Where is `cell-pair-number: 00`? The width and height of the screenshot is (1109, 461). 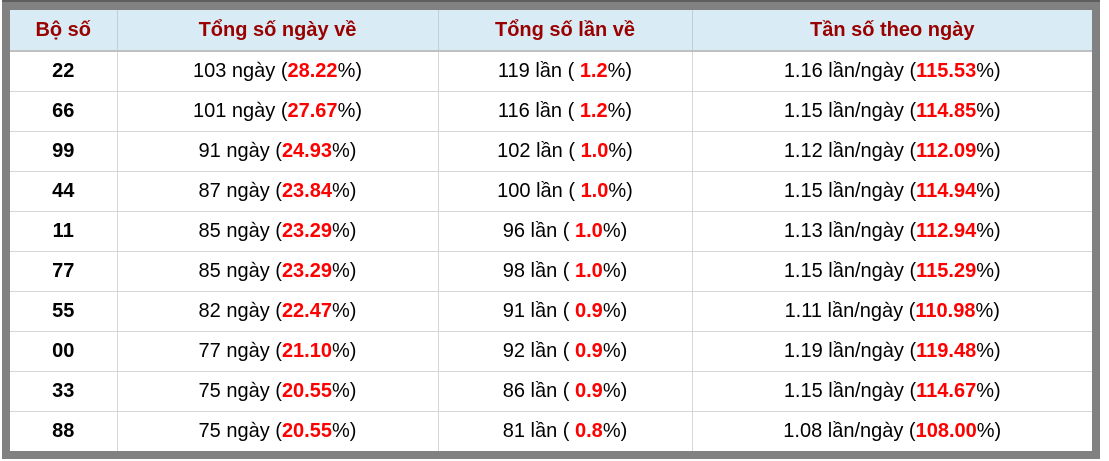
cell-pair-number: 00 is located at coordinates (64, 351).